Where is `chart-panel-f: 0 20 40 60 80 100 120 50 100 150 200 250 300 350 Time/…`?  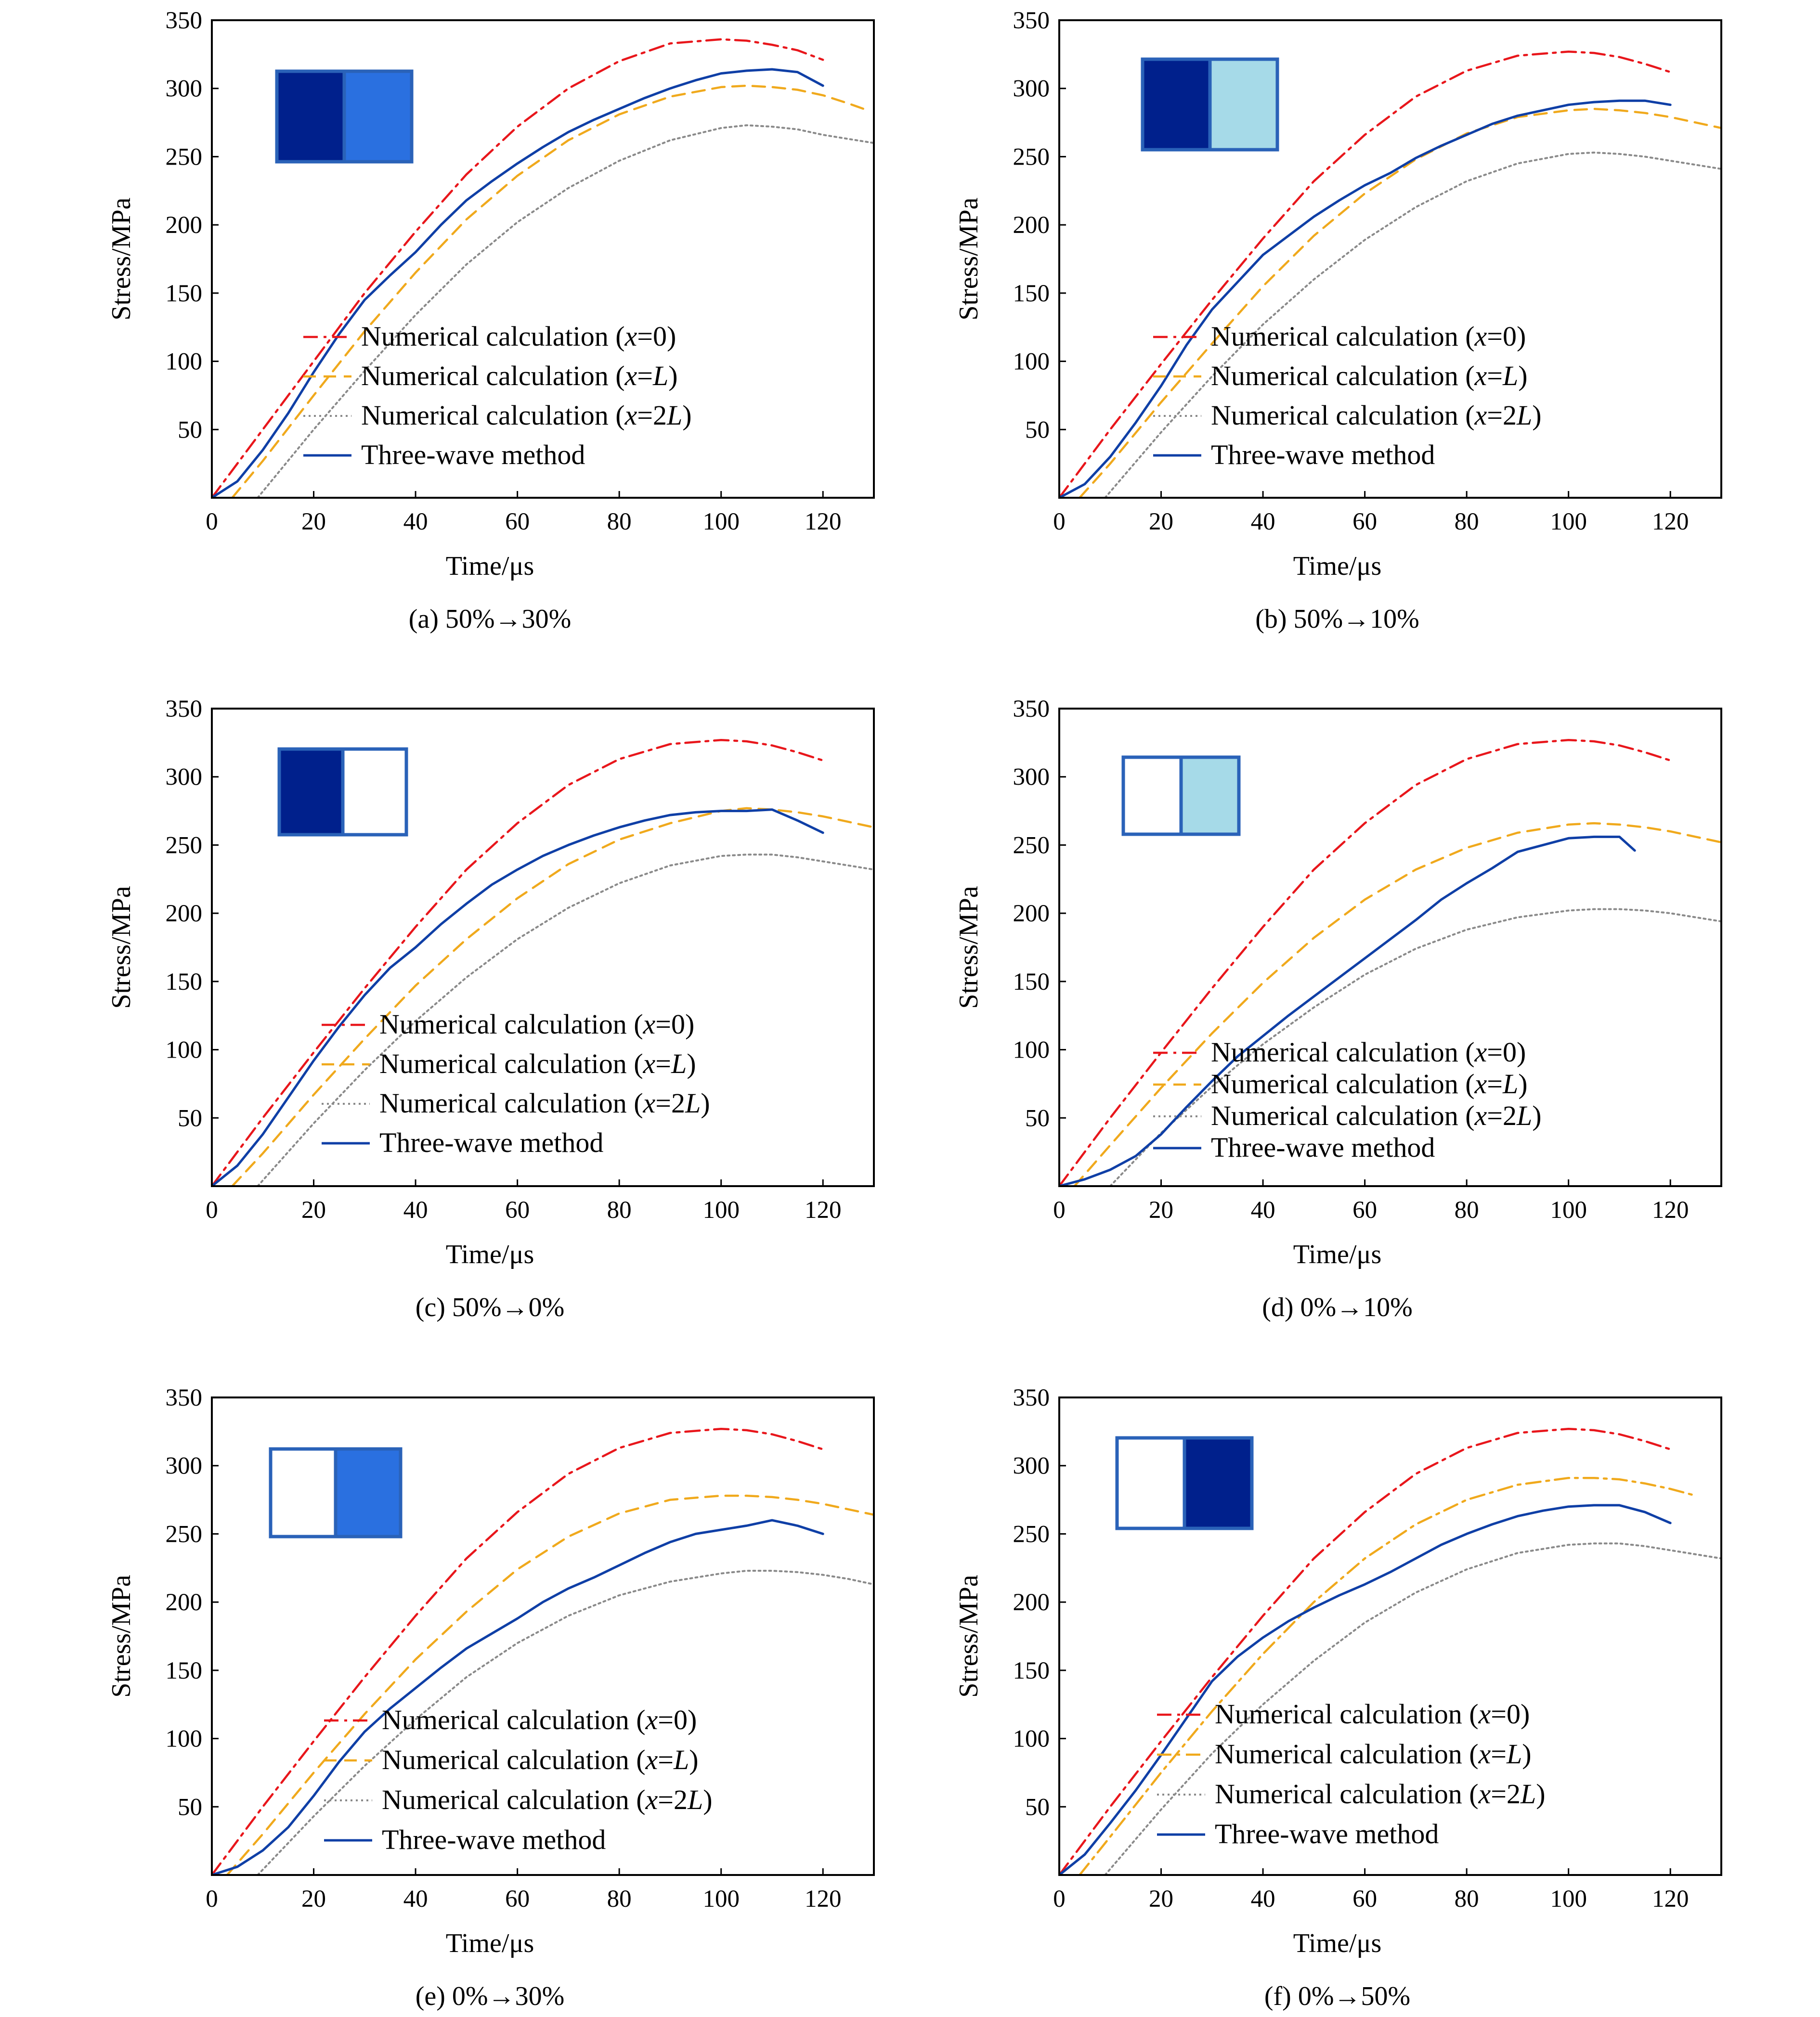
chart-panel-f: 0 20 40 60 80 100 120 50 100 150 200 250 300 350 Time/… is located at coordinates (1338, 1697).